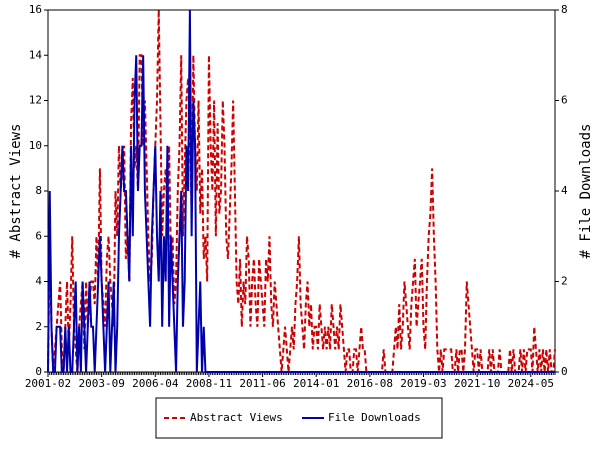 This screenshot has height=450, width=600. I want to click on x-tick-label: 2014-01, so click(316, 383).